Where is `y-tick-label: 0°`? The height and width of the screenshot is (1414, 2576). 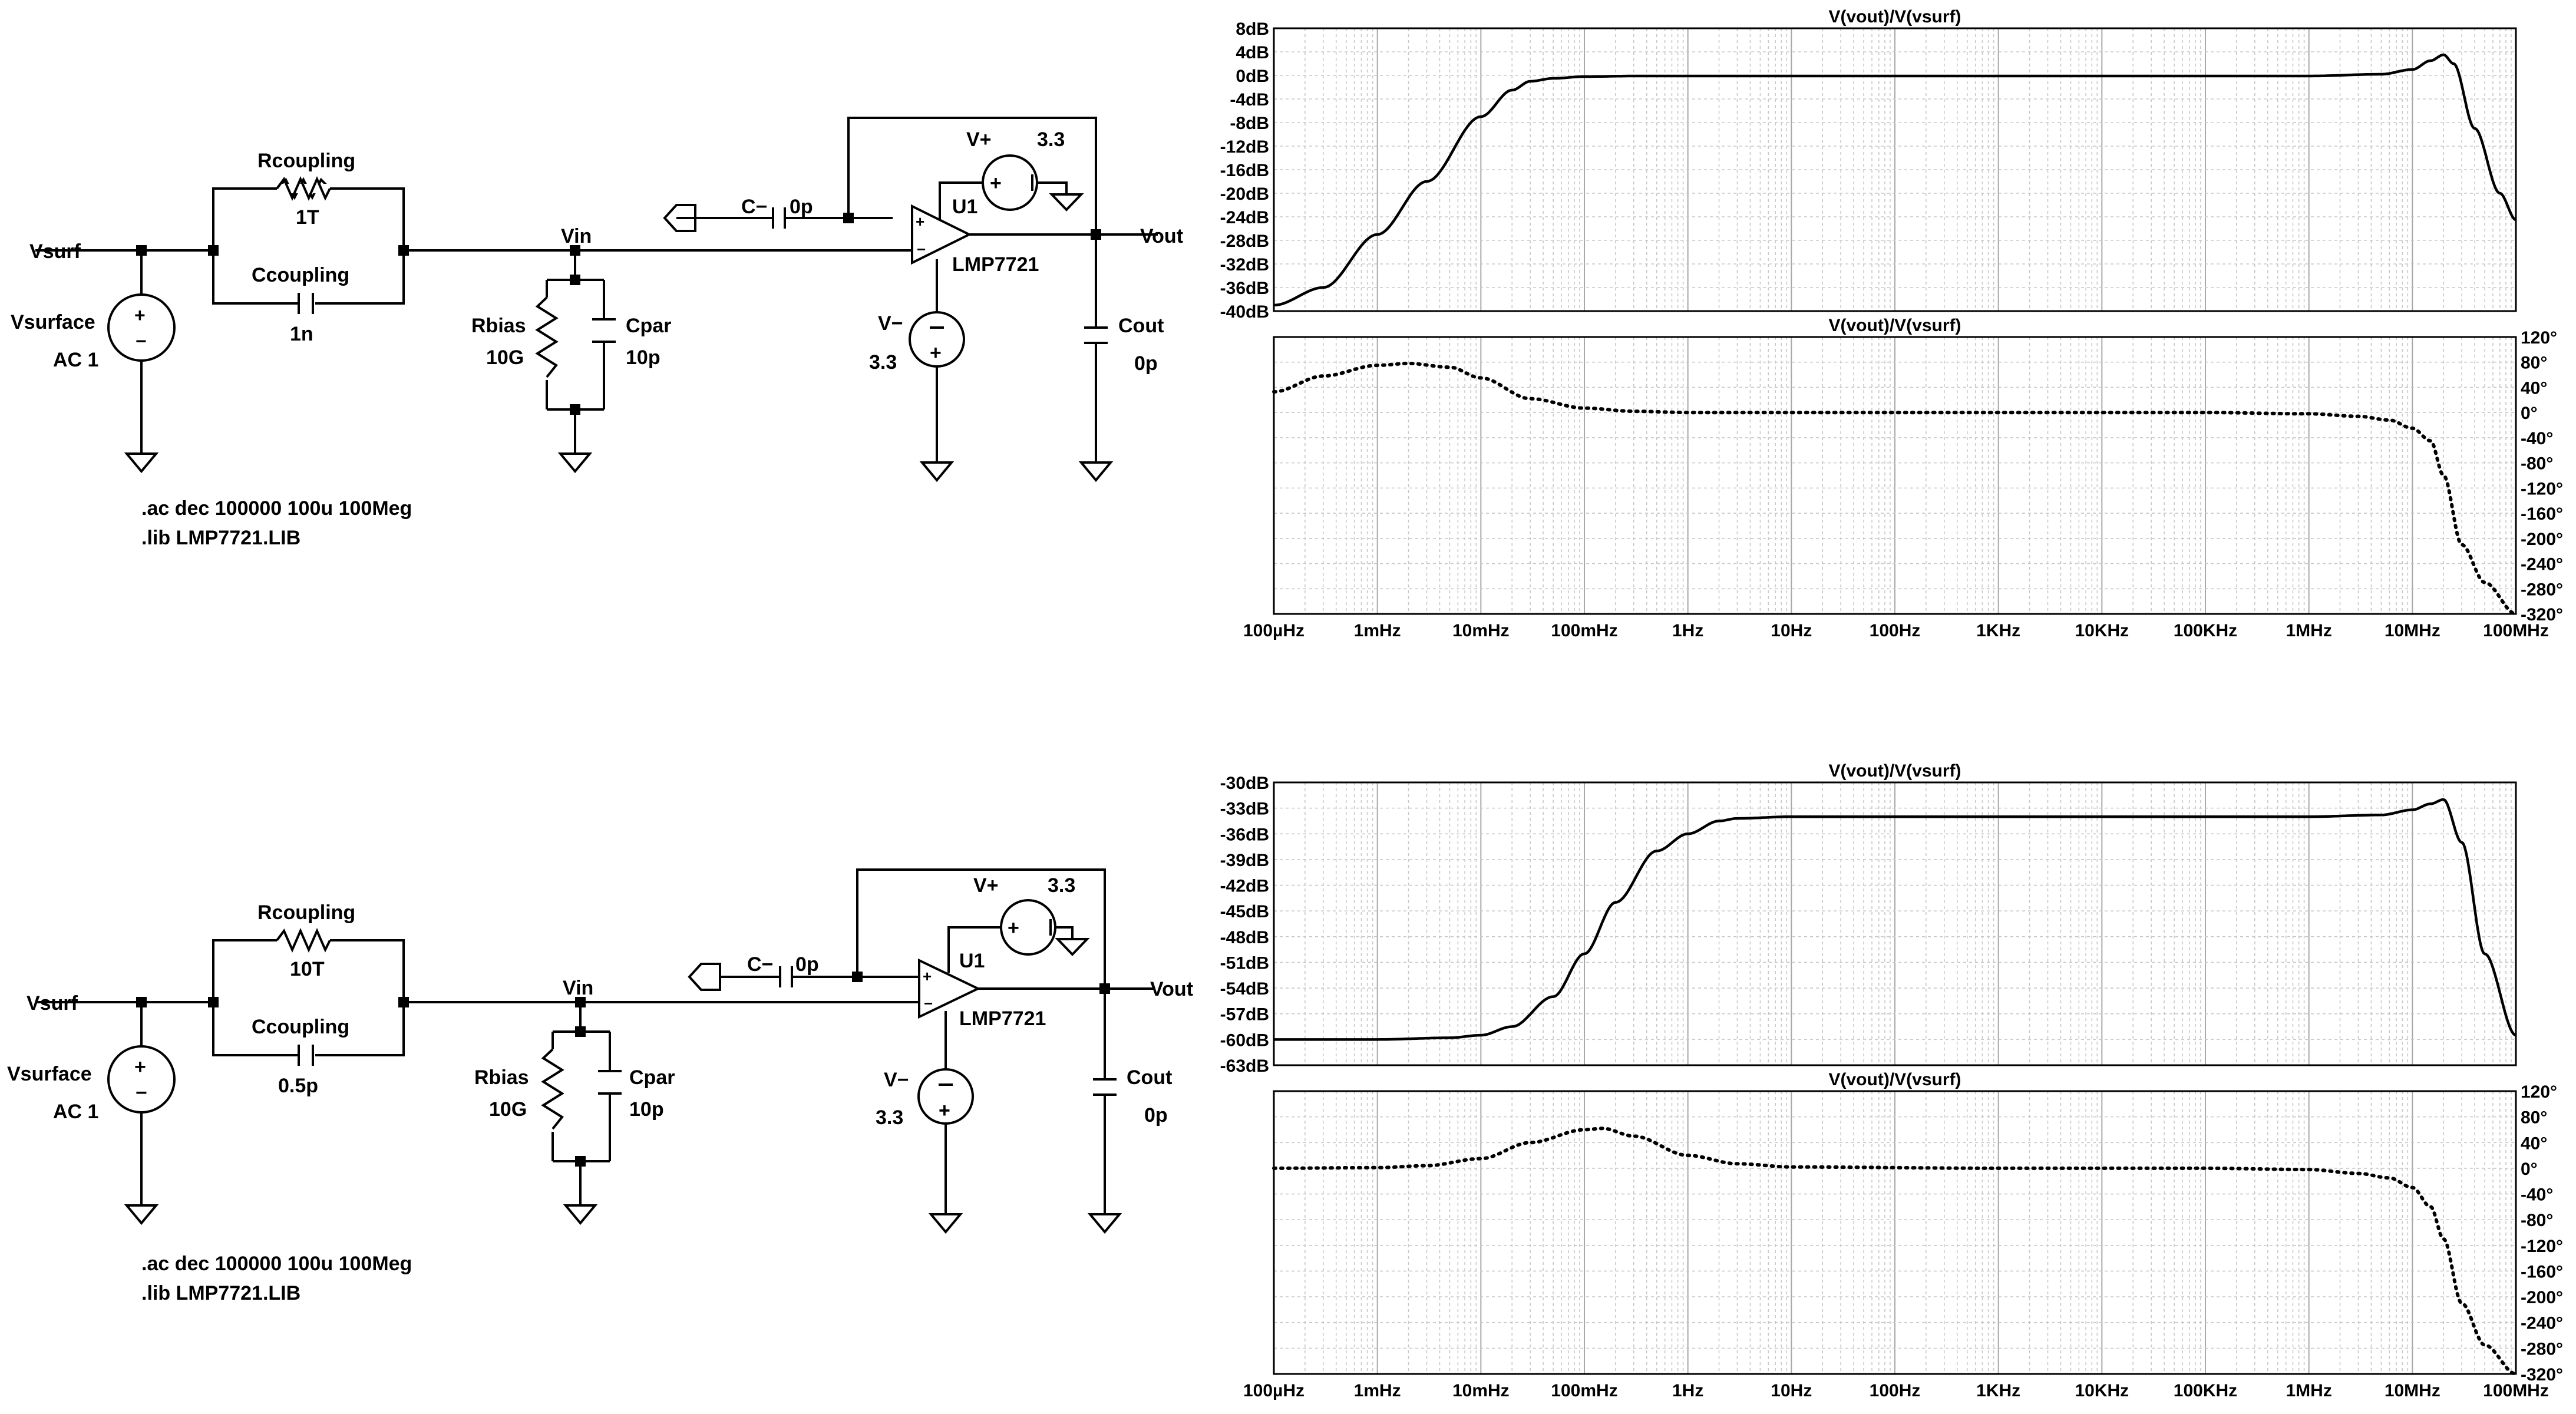 y-tick-label: 0° is located at coordinates (2529, 413).